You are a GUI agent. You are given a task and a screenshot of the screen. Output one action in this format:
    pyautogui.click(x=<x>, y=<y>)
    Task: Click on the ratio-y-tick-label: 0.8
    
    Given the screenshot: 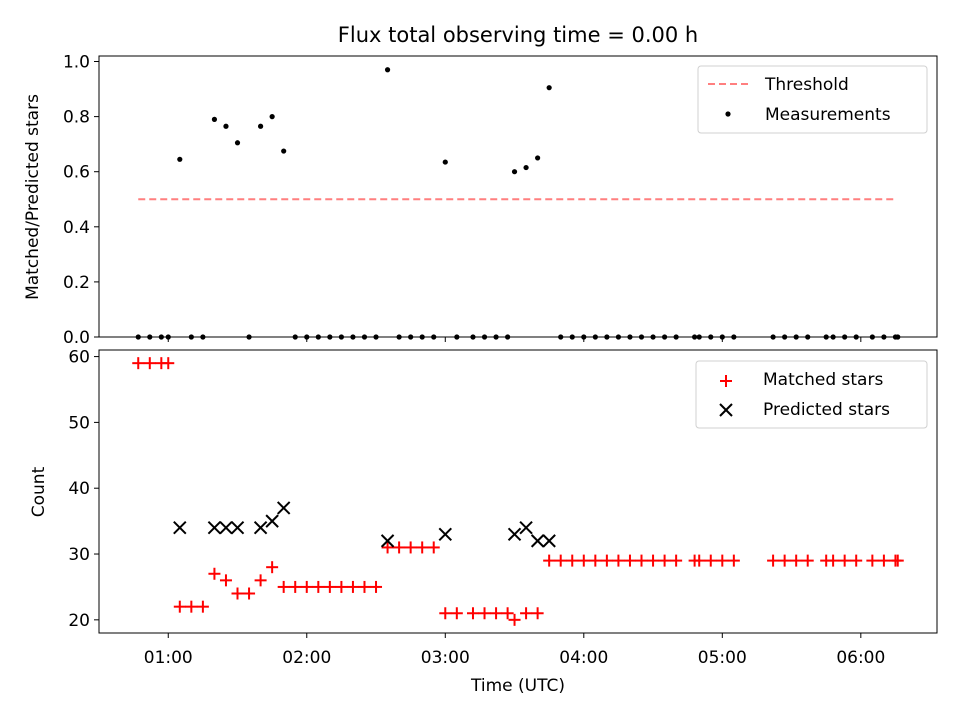 What is the action you would take?
    pyautogui.click(x=76, y=118)
    